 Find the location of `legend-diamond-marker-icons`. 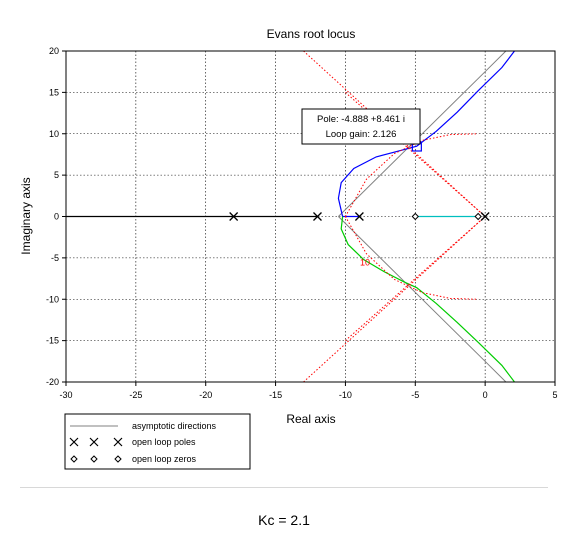

legend-diamond-marker-icons is located at coordinates (96, 459).